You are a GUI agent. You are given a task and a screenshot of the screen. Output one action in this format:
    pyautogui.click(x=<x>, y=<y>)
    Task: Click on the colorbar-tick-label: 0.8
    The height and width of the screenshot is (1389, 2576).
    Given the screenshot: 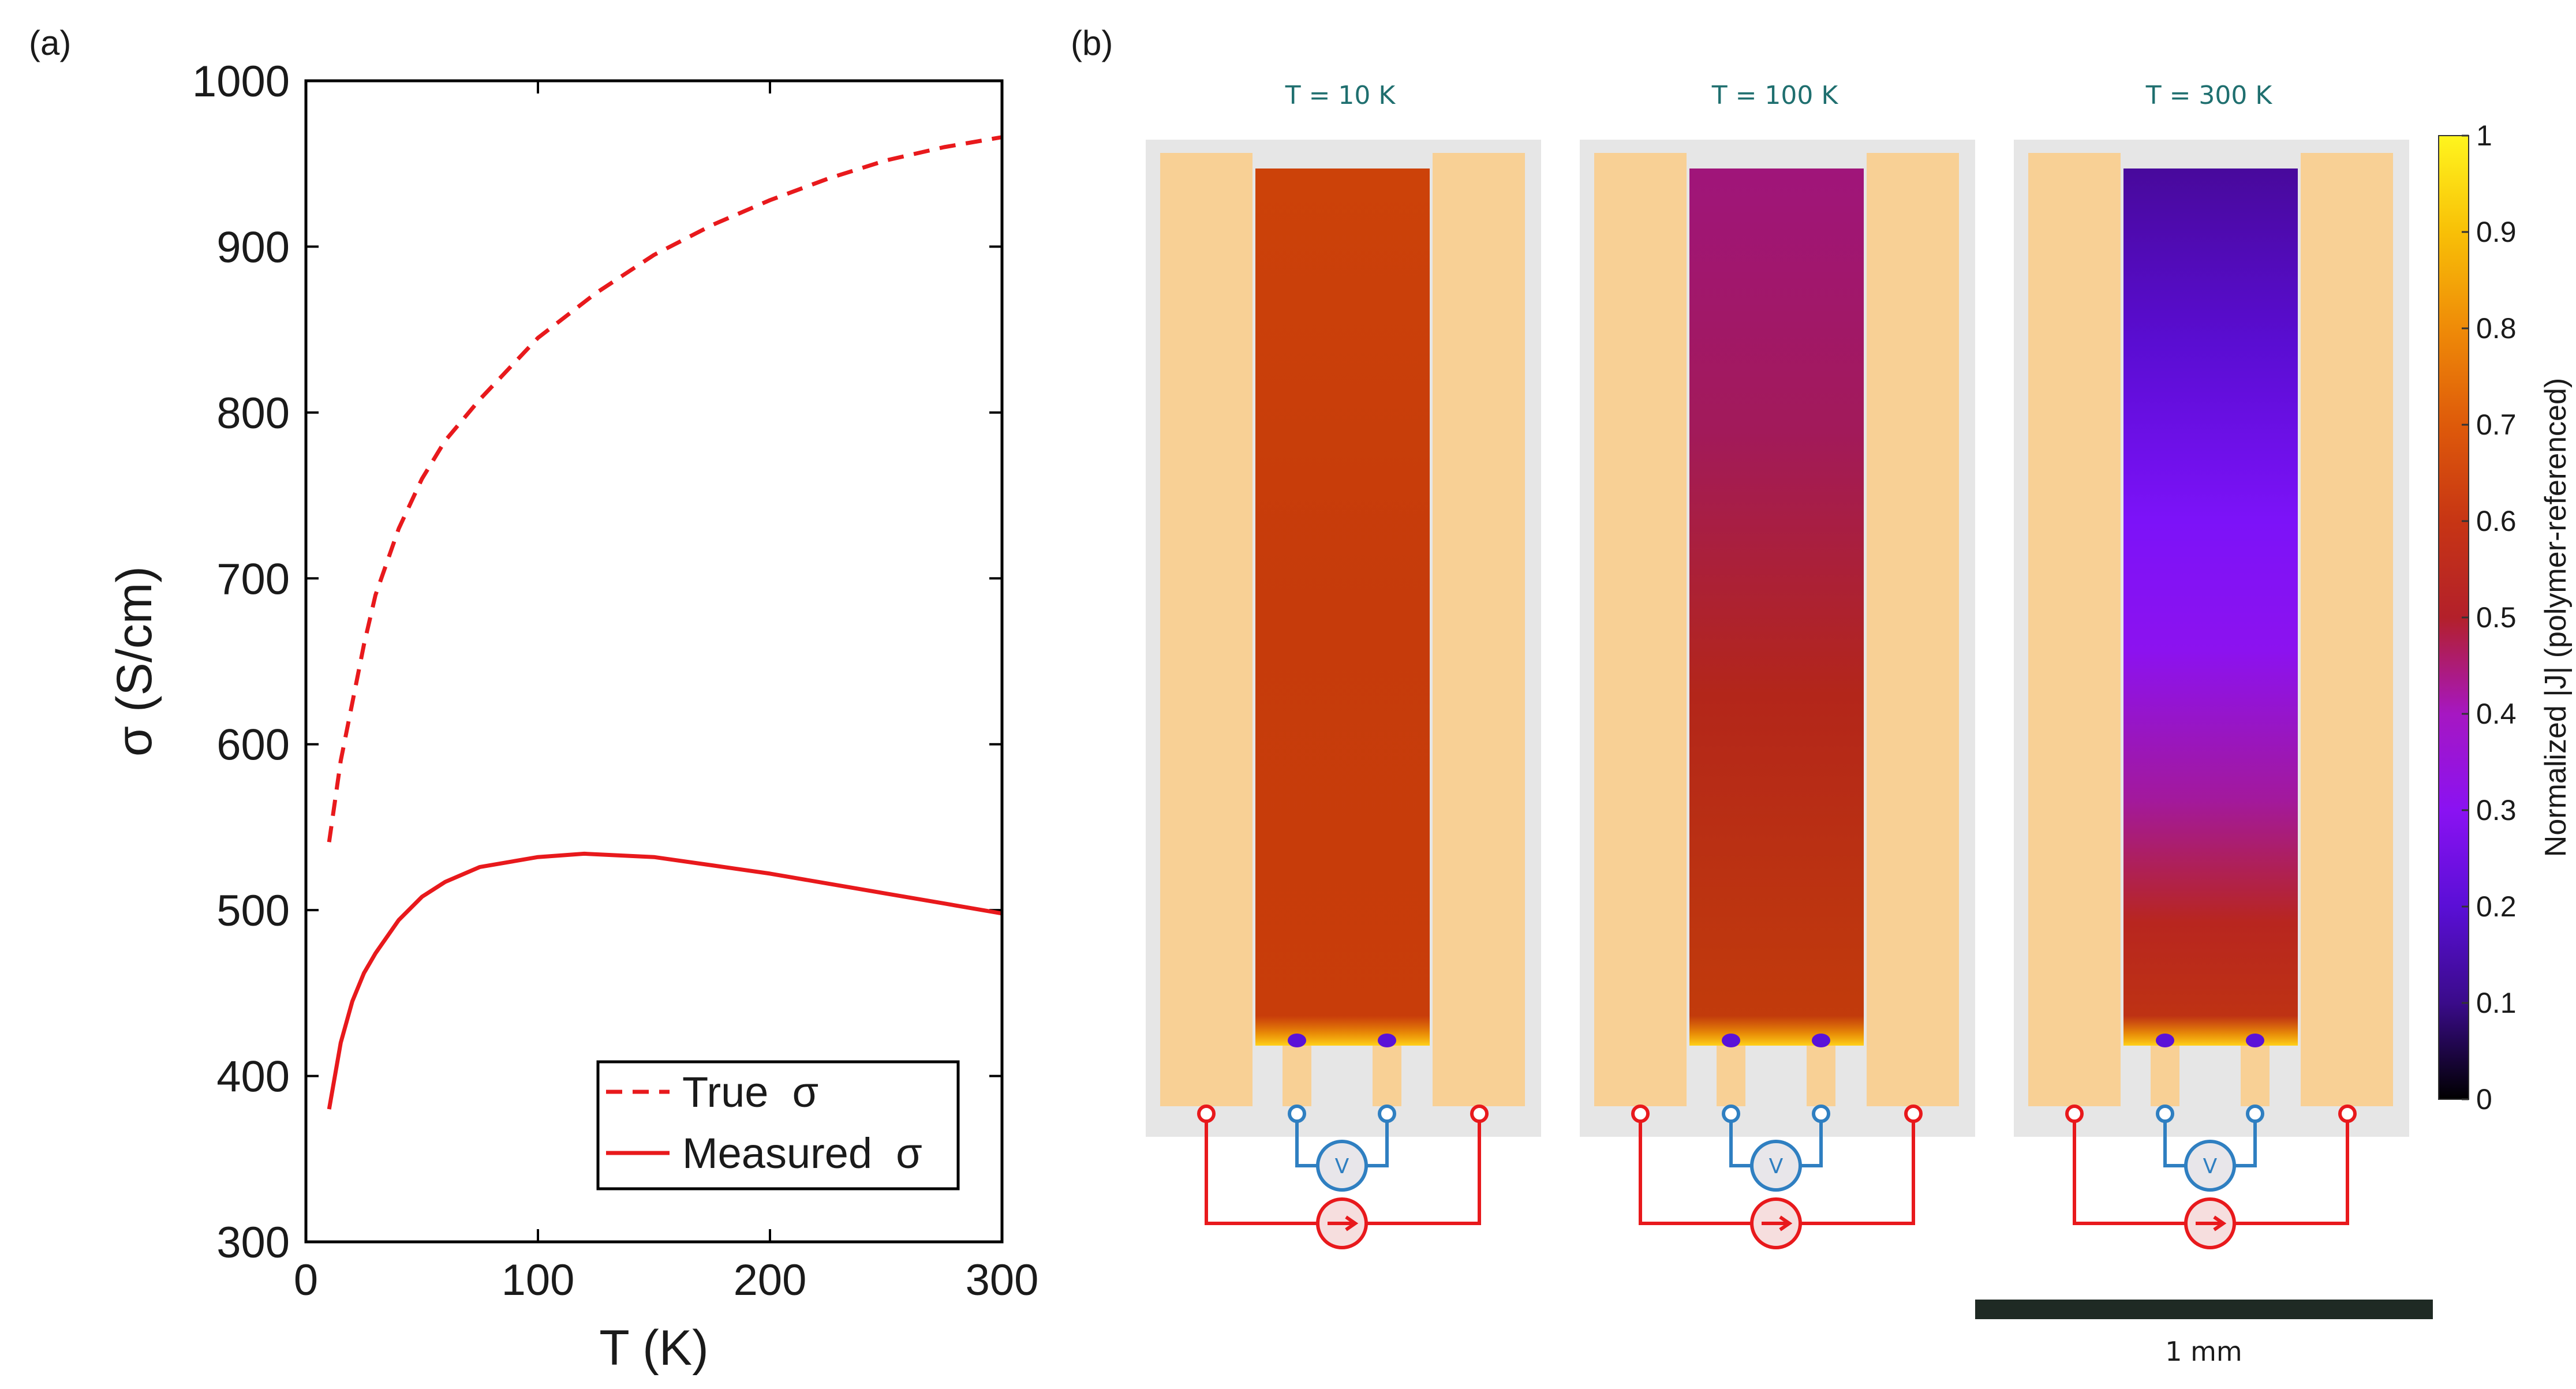 What is the action you would take?
    pyautogui.click(x=2496, y=328)
    